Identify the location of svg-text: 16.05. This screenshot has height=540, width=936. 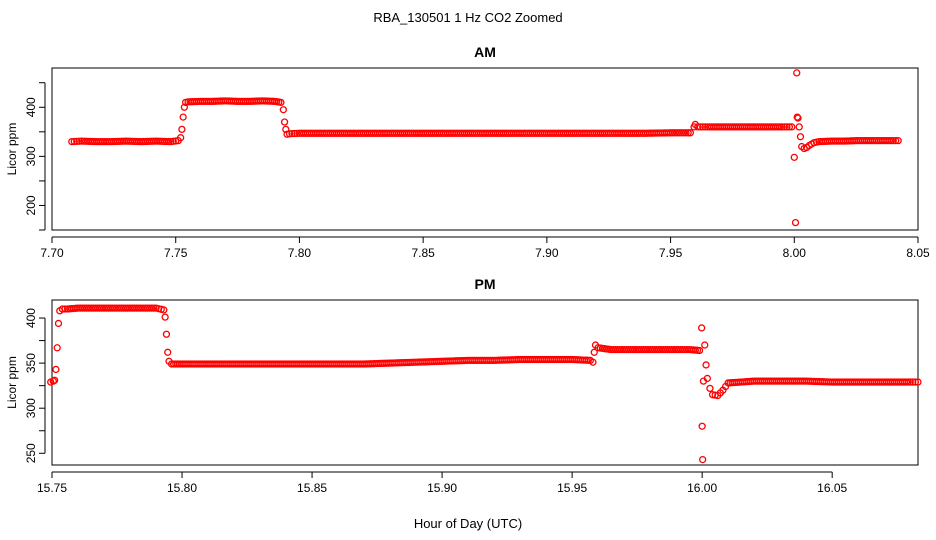
(832, 488).